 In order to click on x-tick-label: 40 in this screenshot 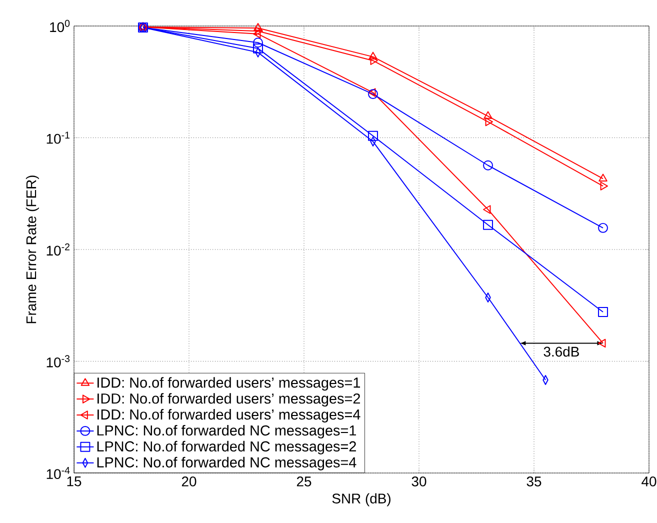, I will do `click(649, 481)`.